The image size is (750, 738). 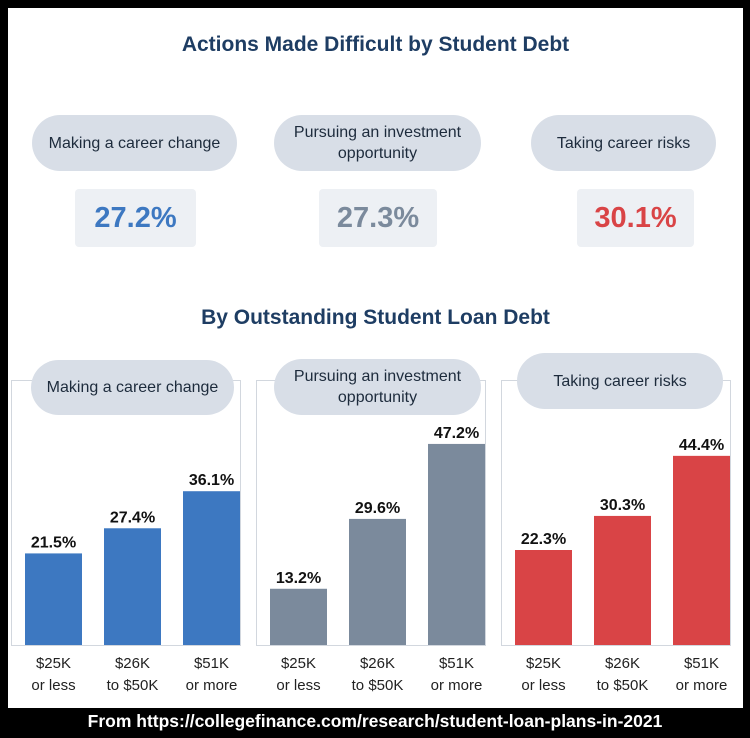 What do you see at coordinates (456, 663) in the screenshot?
I see `tick-label-investment-3-line-1: $51K` at bounding box center [456, 663].